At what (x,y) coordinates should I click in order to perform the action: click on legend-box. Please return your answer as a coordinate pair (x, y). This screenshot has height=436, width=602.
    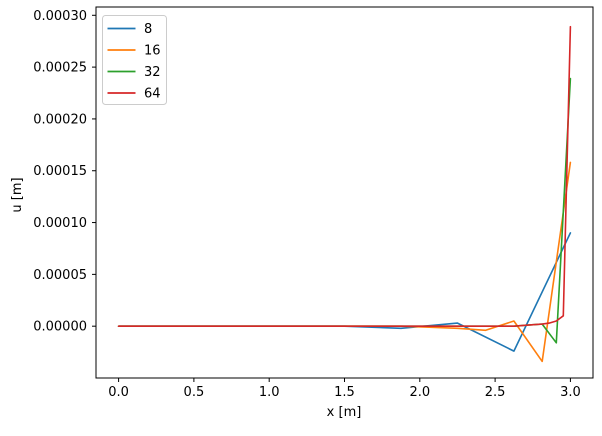
    Looking at the image, I should click on (134, 60).